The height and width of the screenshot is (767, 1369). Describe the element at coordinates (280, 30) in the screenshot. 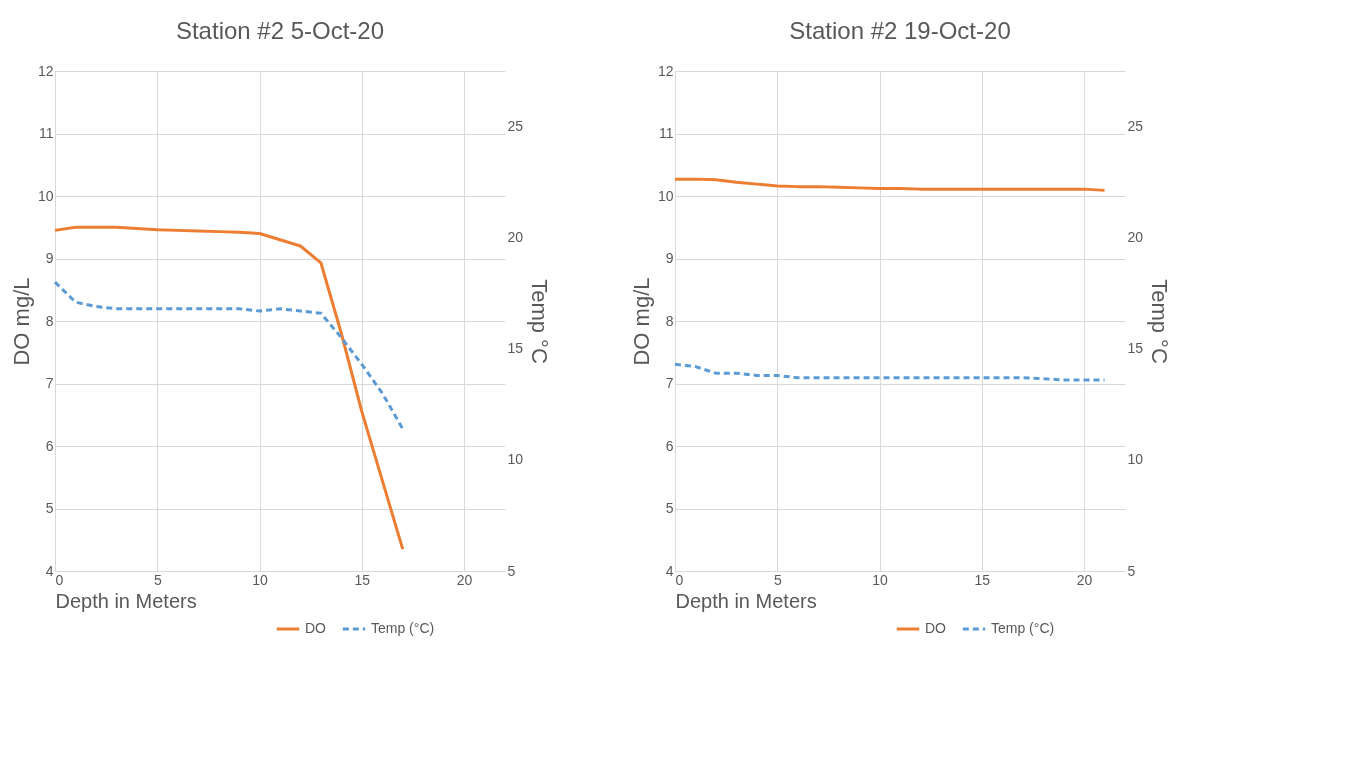

I see `chart-title: Station #2 5-Oct-20` at that location.